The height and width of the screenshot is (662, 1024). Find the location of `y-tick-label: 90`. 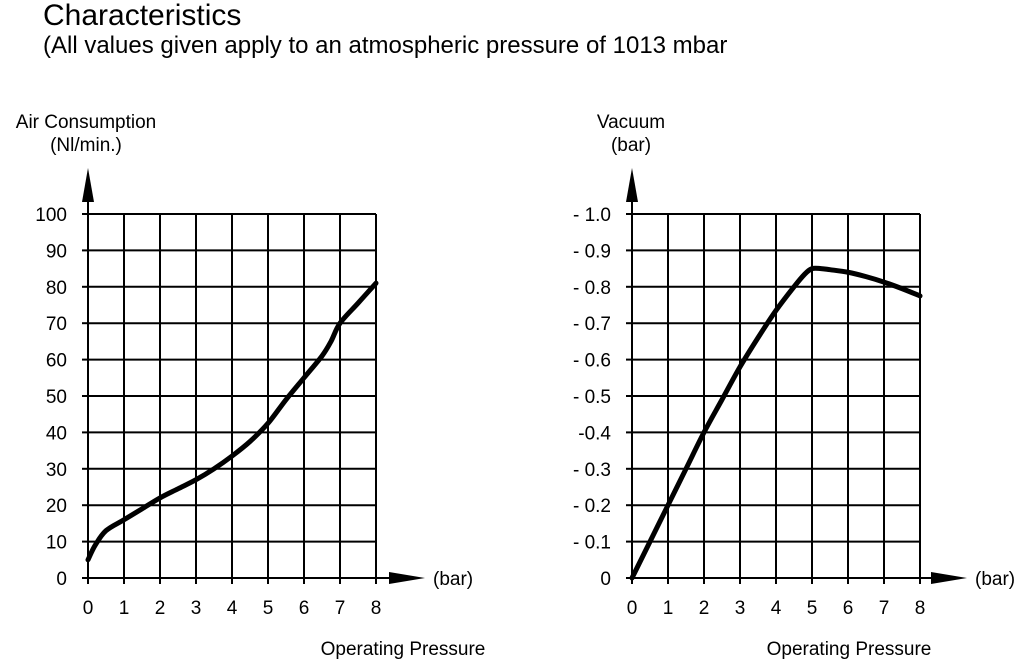

y-tick-label: 90 is located at coordinates (56, 251).